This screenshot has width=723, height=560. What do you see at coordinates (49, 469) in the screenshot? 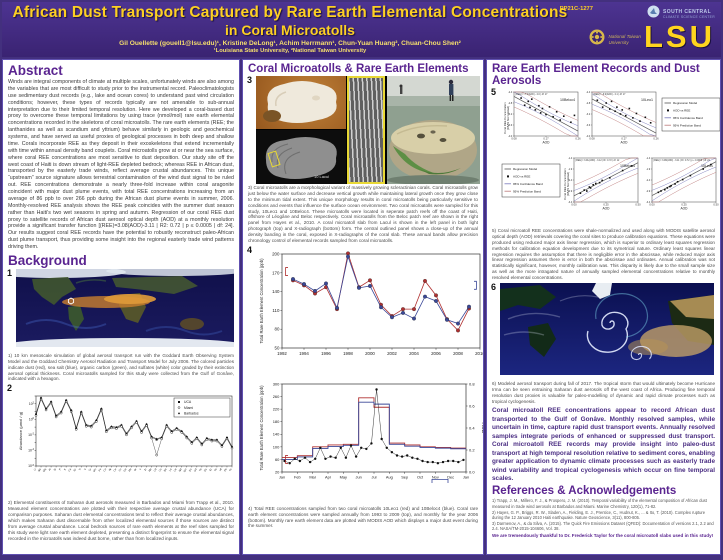
I see `svg-text: Al` at bounding box center [49, 469].